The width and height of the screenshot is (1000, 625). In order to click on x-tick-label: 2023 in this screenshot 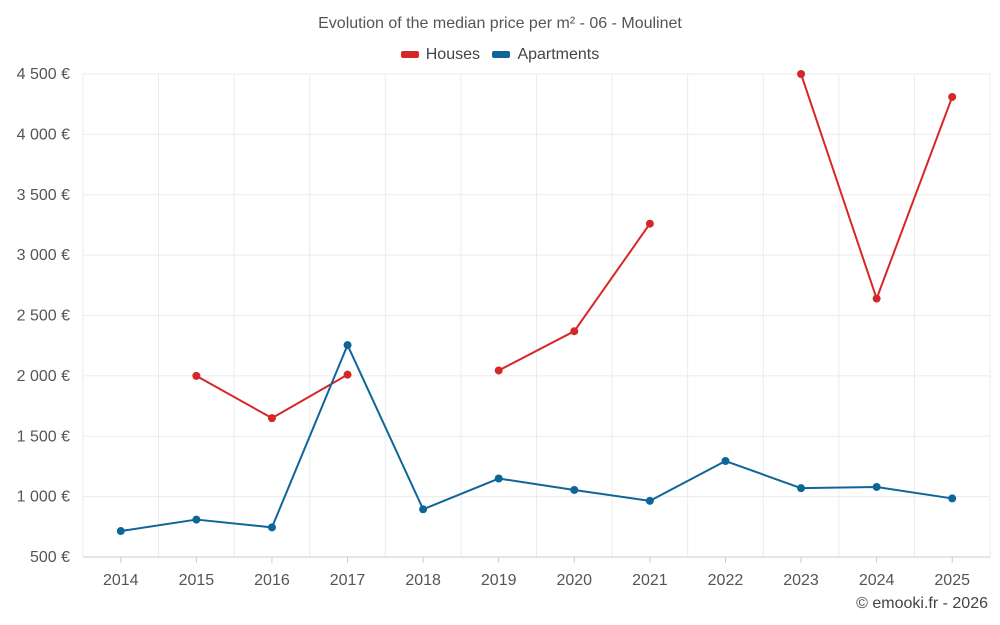, I will do `click(801, 580)`.